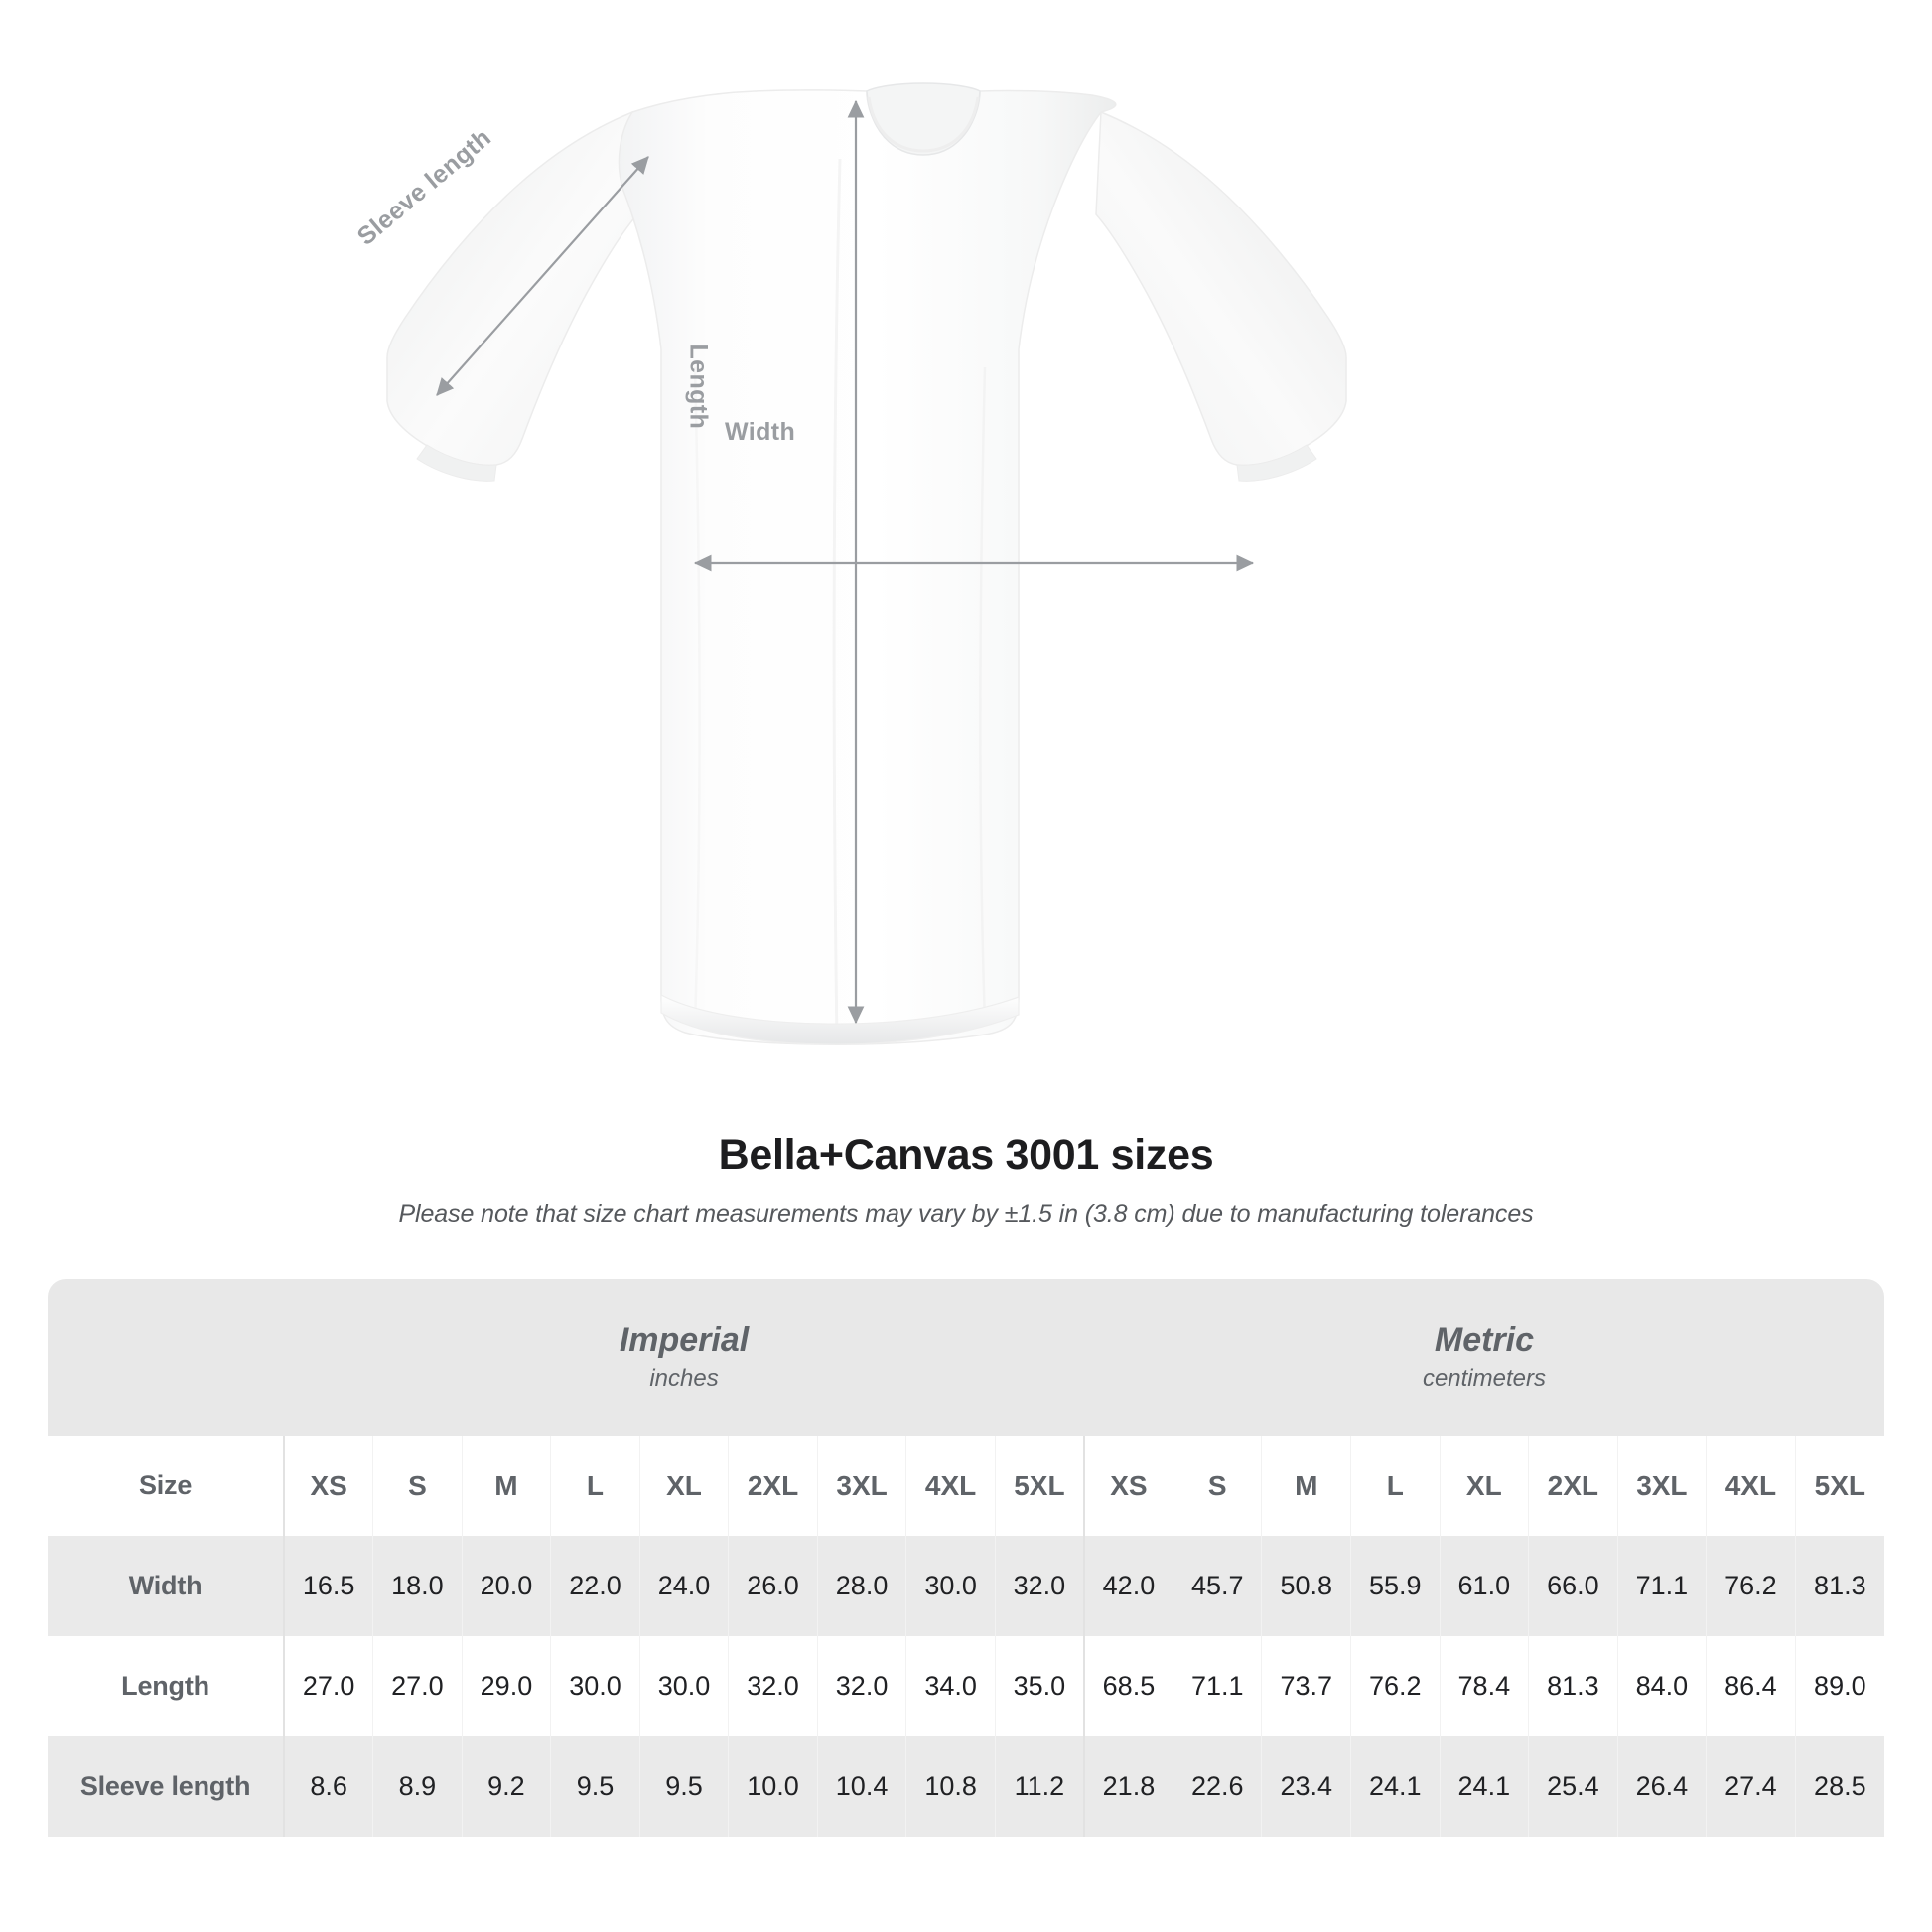  What do you see at coordinates (773, 1786) in the screenshot?
I see `sleeve-imperial-2xl: 10.0` at bounding box center [773, 1786].